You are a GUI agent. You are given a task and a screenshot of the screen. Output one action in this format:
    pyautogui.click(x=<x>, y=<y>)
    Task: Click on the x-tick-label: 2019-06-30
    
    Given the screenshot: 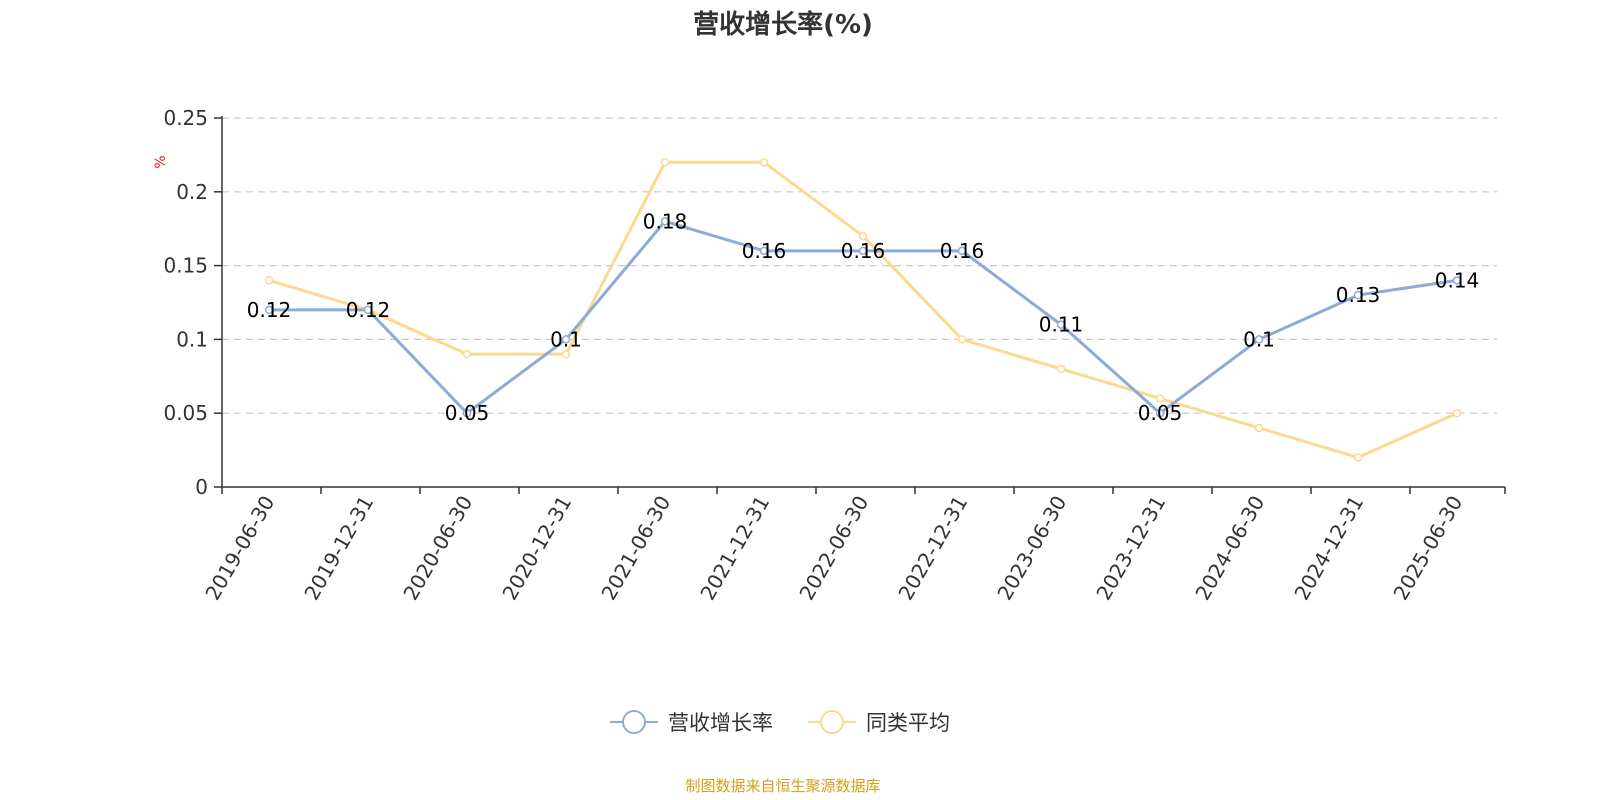 What is the action you would take?
    pyautogui.click(x=239, y=548)
    